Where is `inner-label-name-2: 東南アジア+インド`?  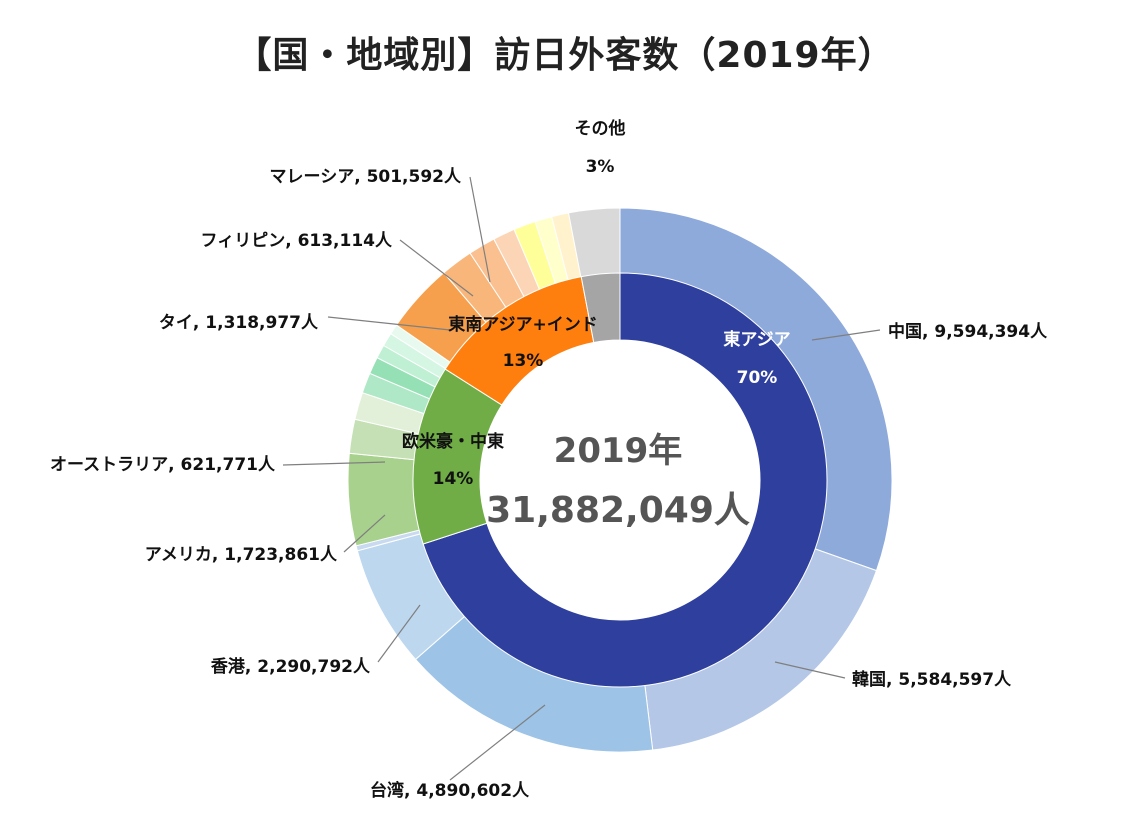 inner-label-name-2: 東南アジア+インド is located at coordinates (523, 324).